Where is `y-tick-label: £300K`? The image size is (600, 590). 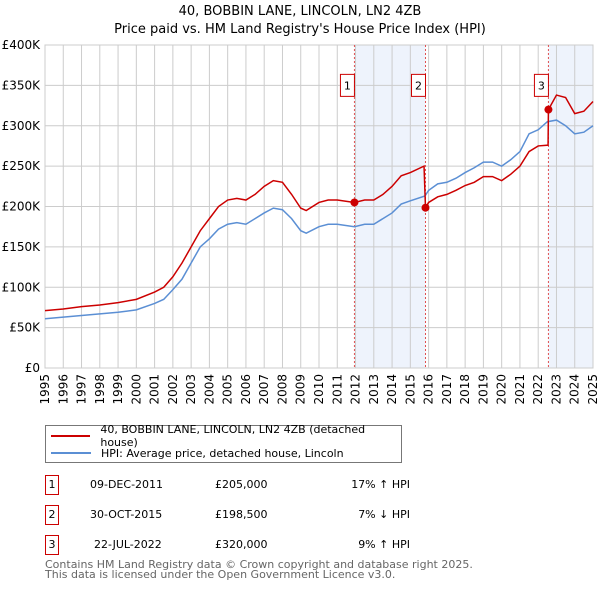 y-tick-label: £300K is located at coordinates (22, 126).